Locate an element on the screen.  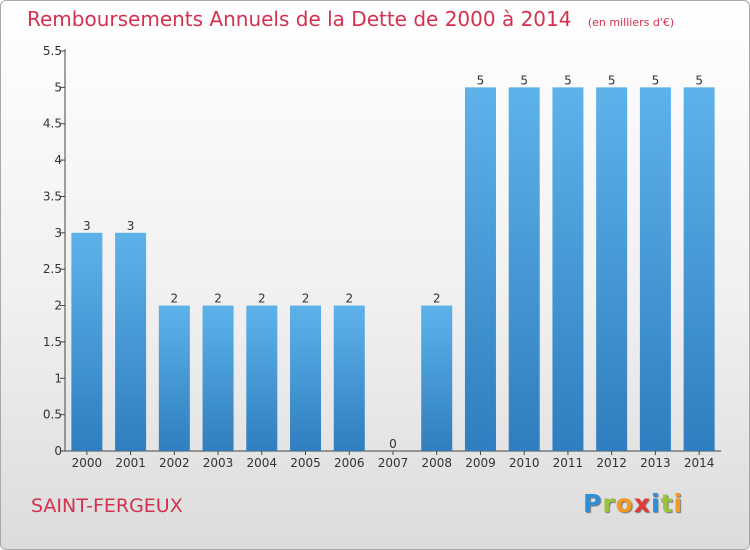
x-tick-label-2010: 2010 is located at coordinates (524, 463).